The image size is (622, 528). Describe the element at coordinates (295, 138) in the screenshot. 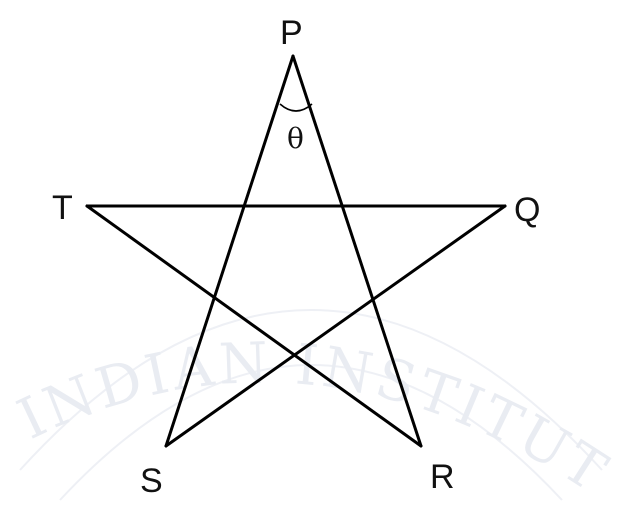

I see `angle-theta-label: θ` at that location.